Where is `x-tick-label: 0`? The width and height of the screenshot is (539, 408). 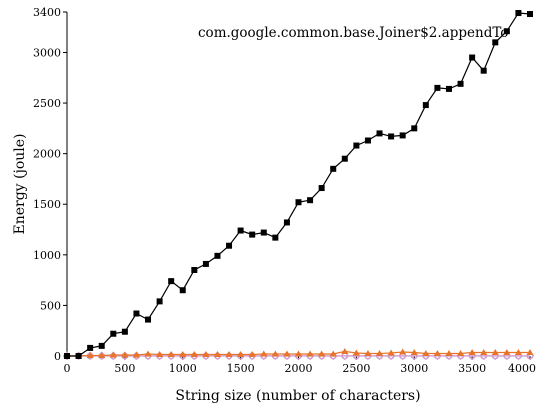 x-tick-label: 0 is located at coordinates (67, 368).